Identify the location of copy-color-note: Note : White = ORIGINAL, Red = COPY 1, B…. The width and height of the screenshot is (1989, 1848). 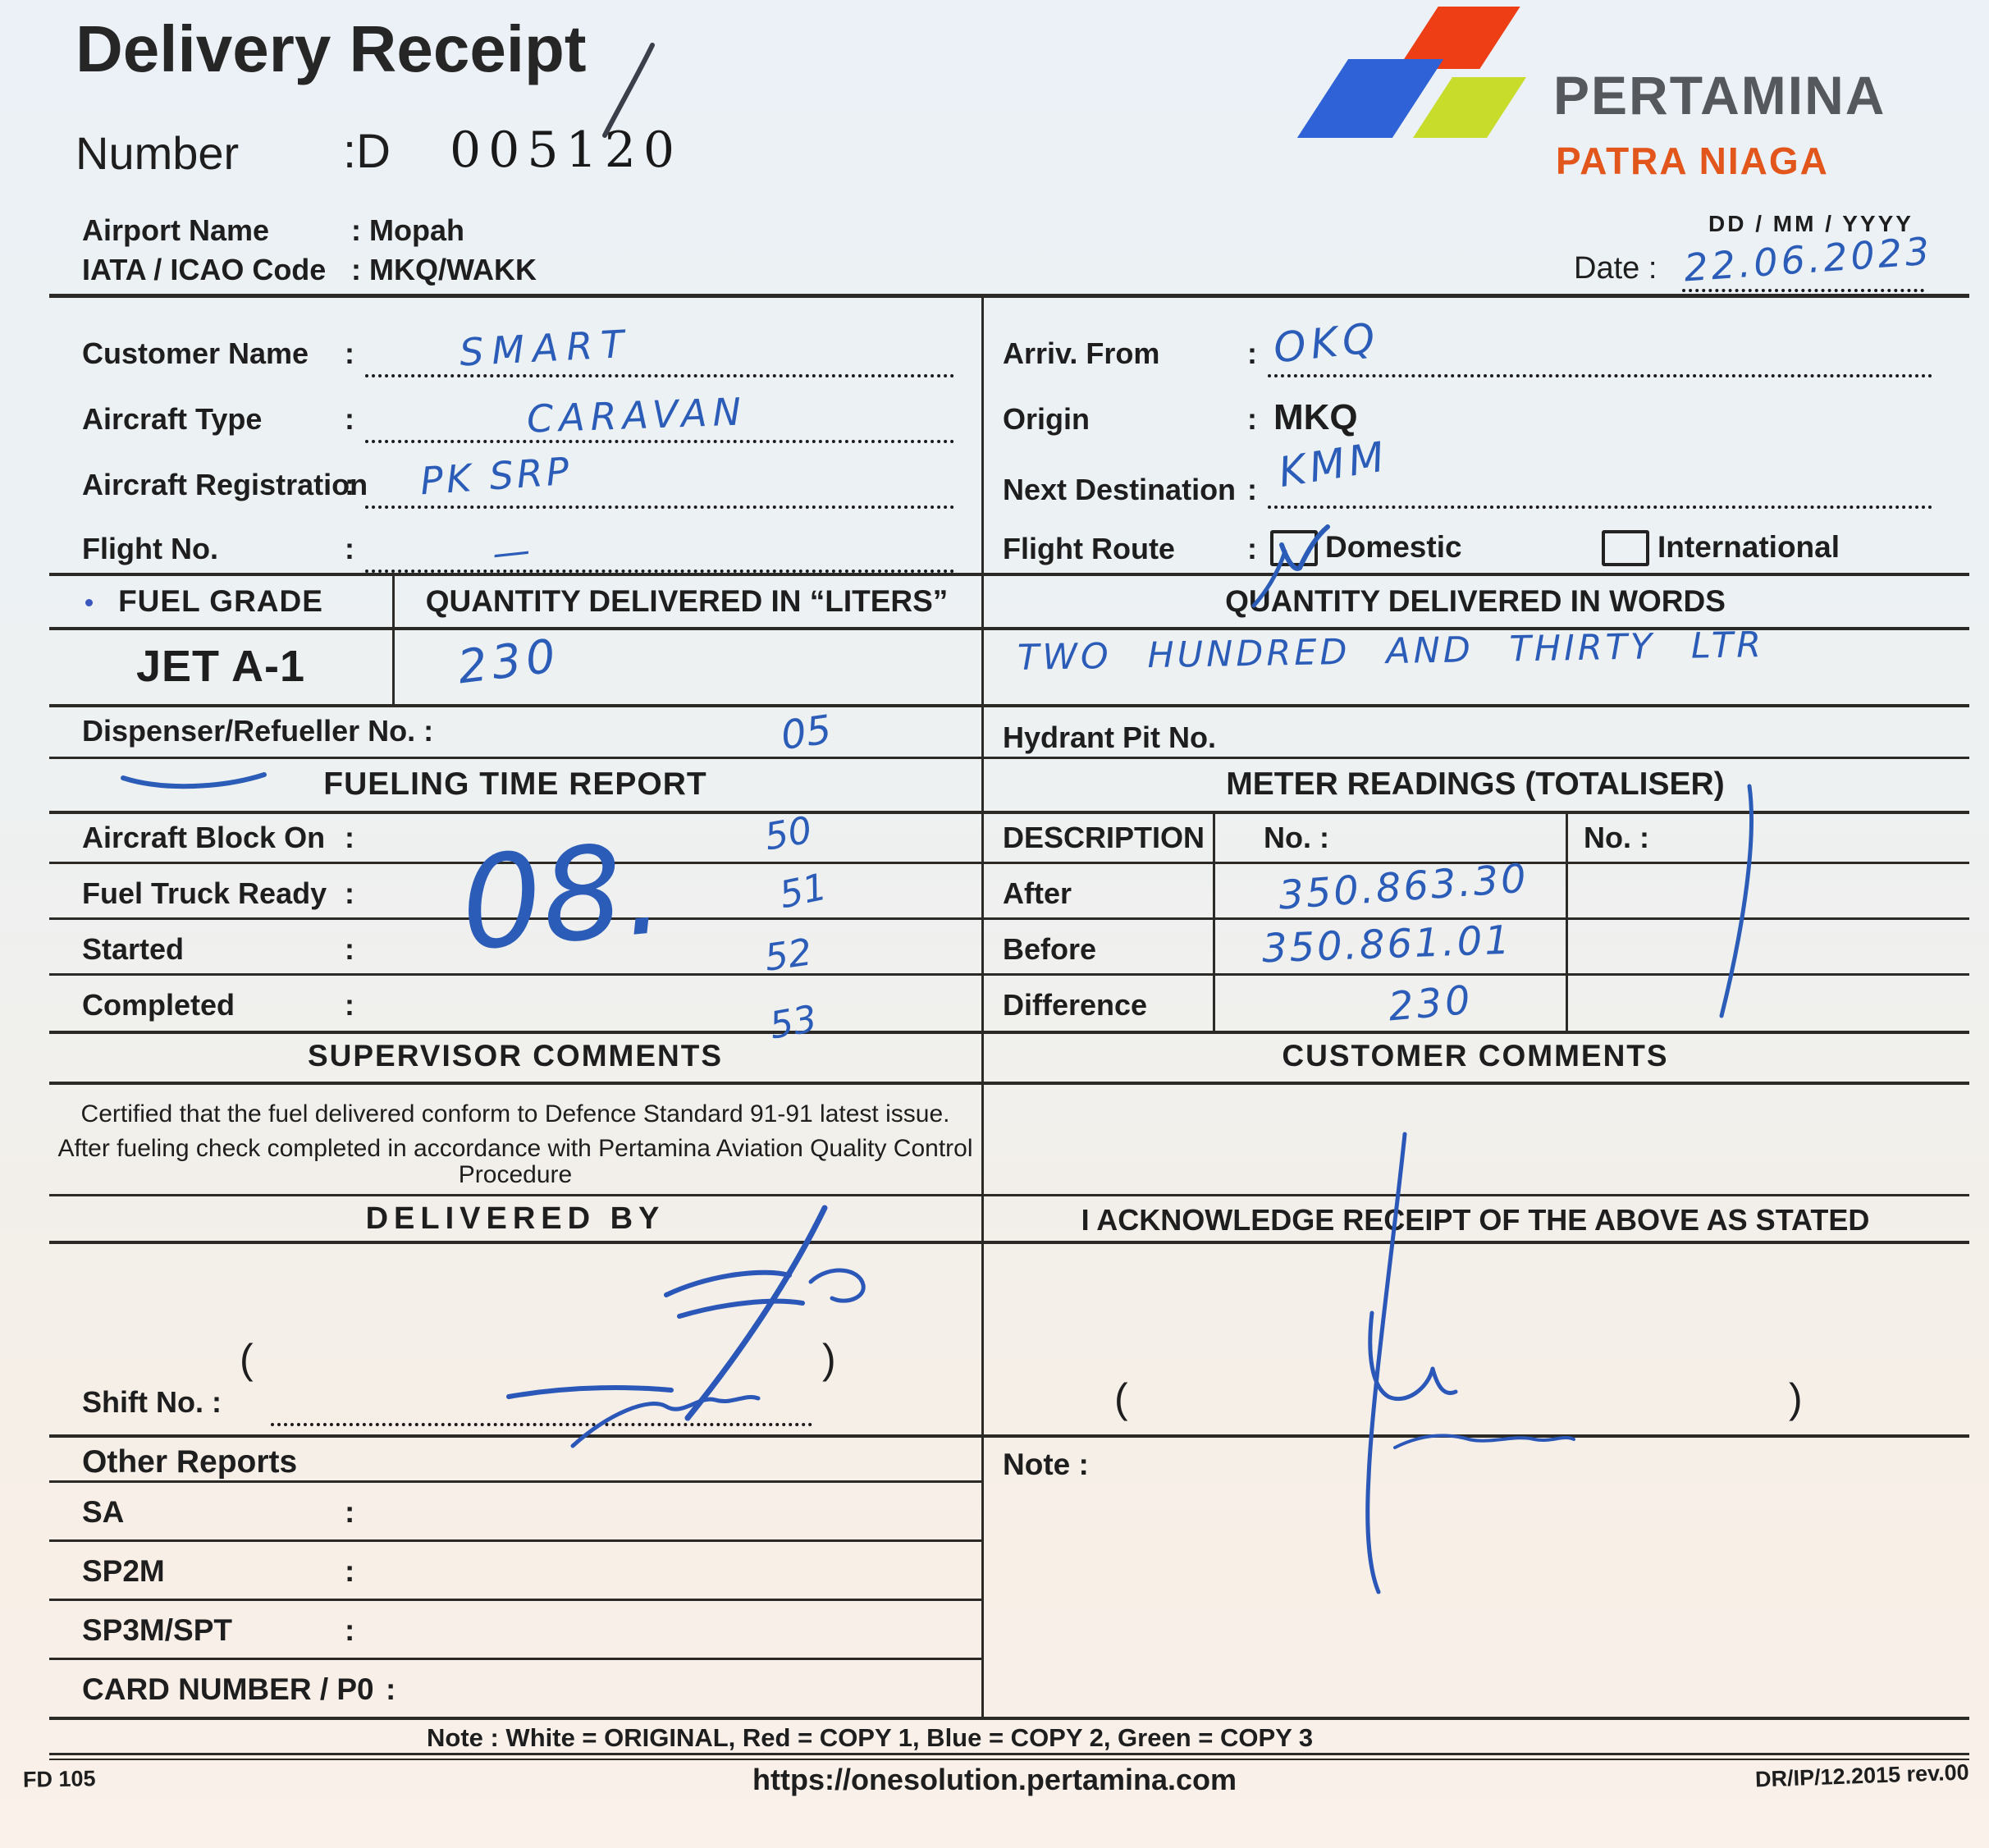
(870, 1738).